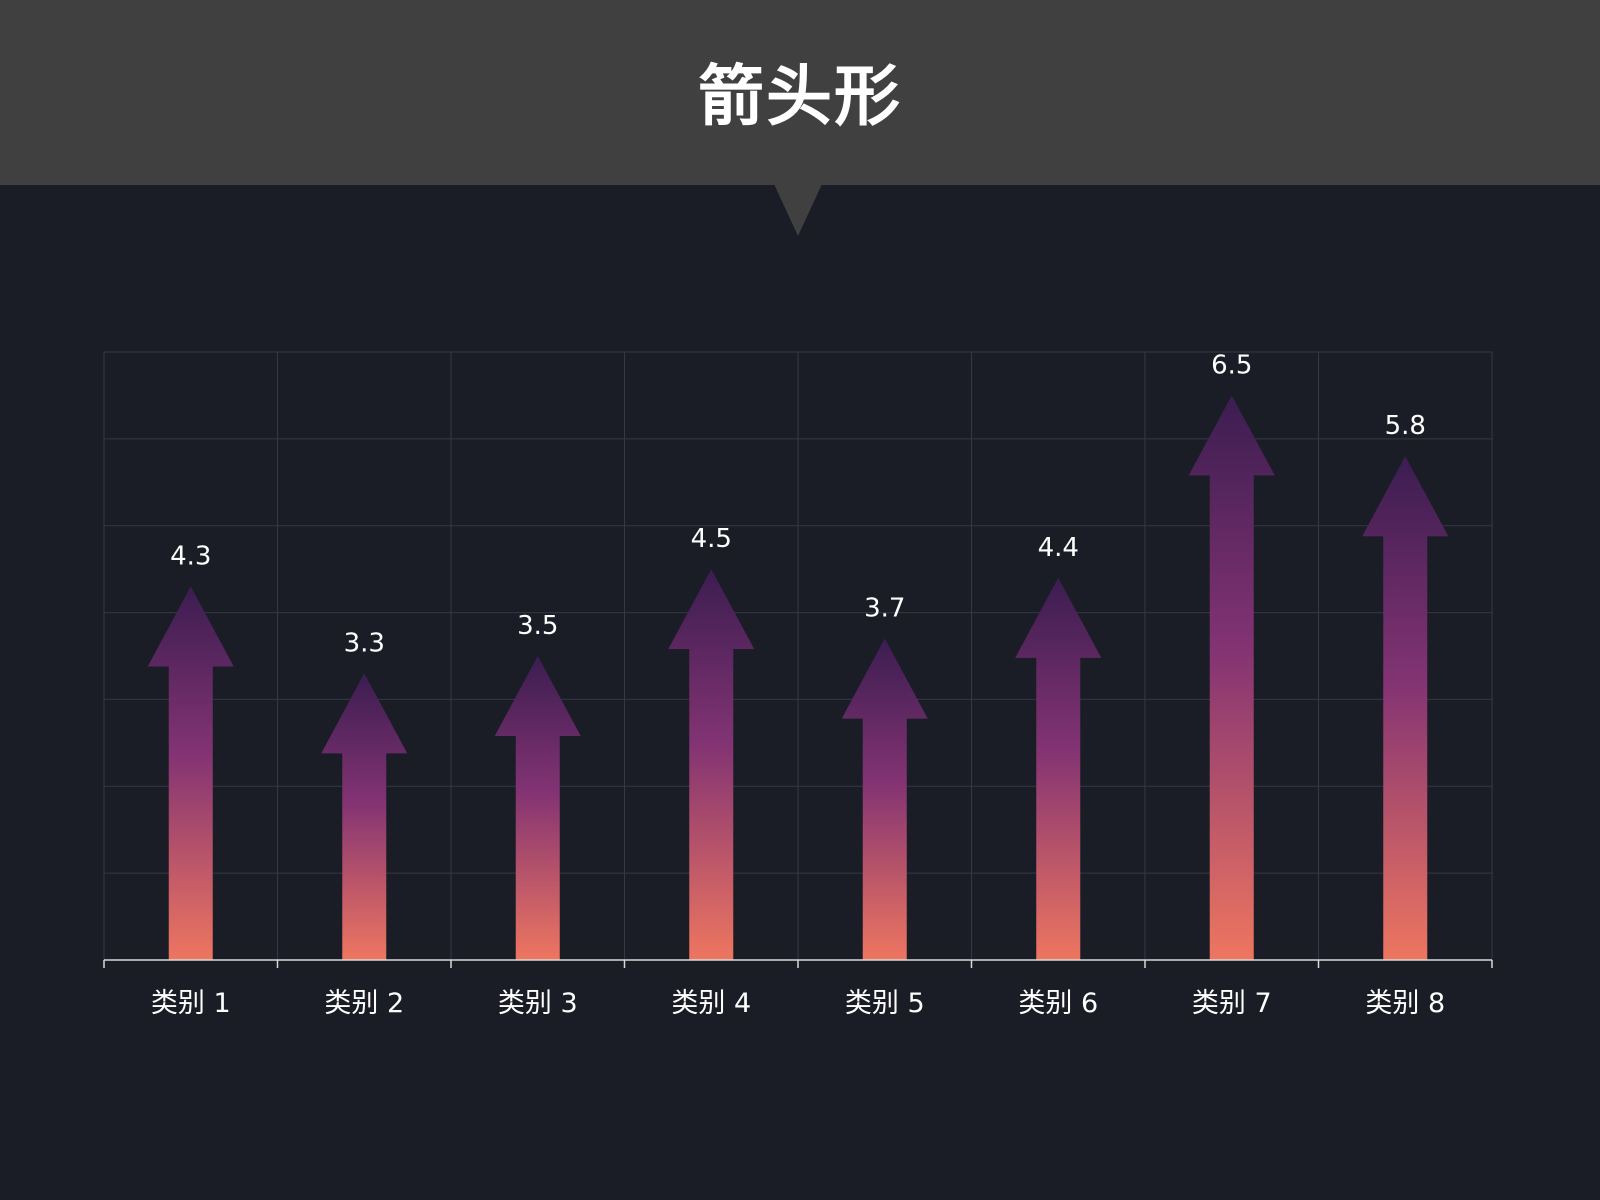  I want to click on page-title: 箭头形, so click(800, 96).